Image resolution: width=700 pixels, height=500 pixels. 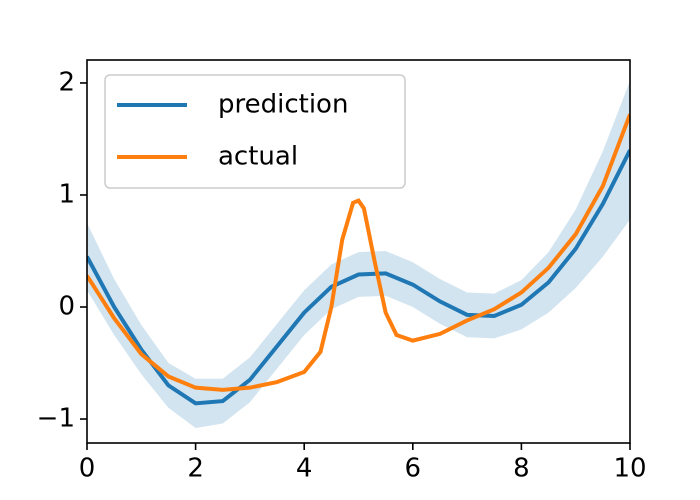 I want to click on y-tick-label: 2, so click(x=66, y=82).